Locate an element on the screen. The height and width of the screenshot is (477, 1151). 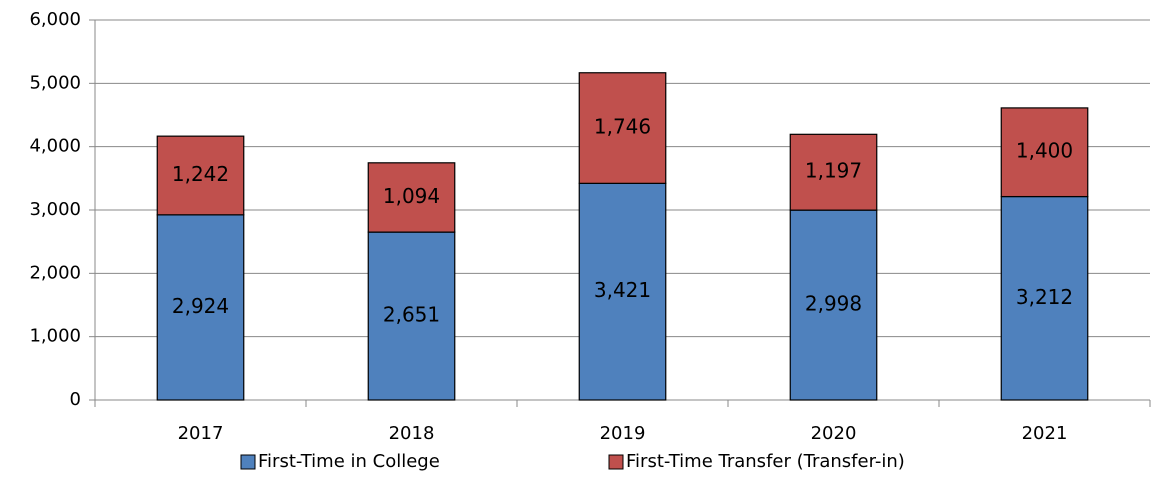
data-label: 1,094 is located at coordinates (411, 196).